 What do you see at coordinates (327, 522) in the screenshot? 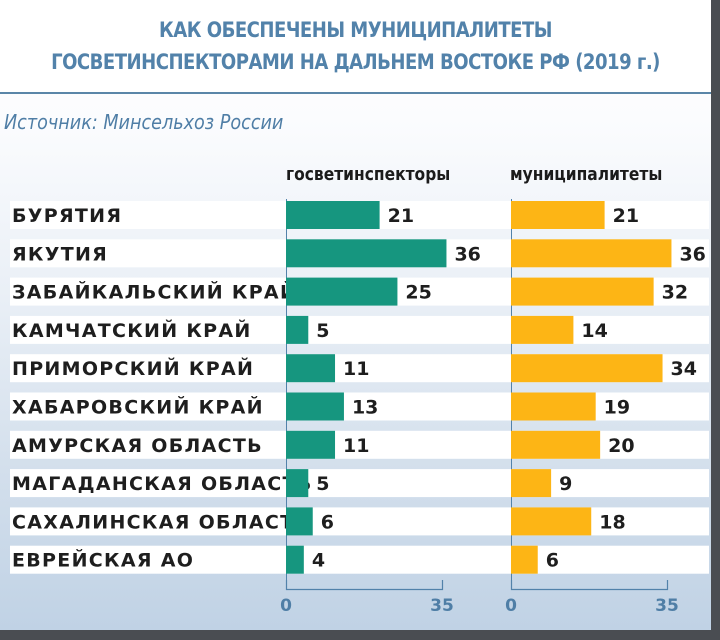
I see `value-label-inspectors: 6` at bounding box center [327, 522].